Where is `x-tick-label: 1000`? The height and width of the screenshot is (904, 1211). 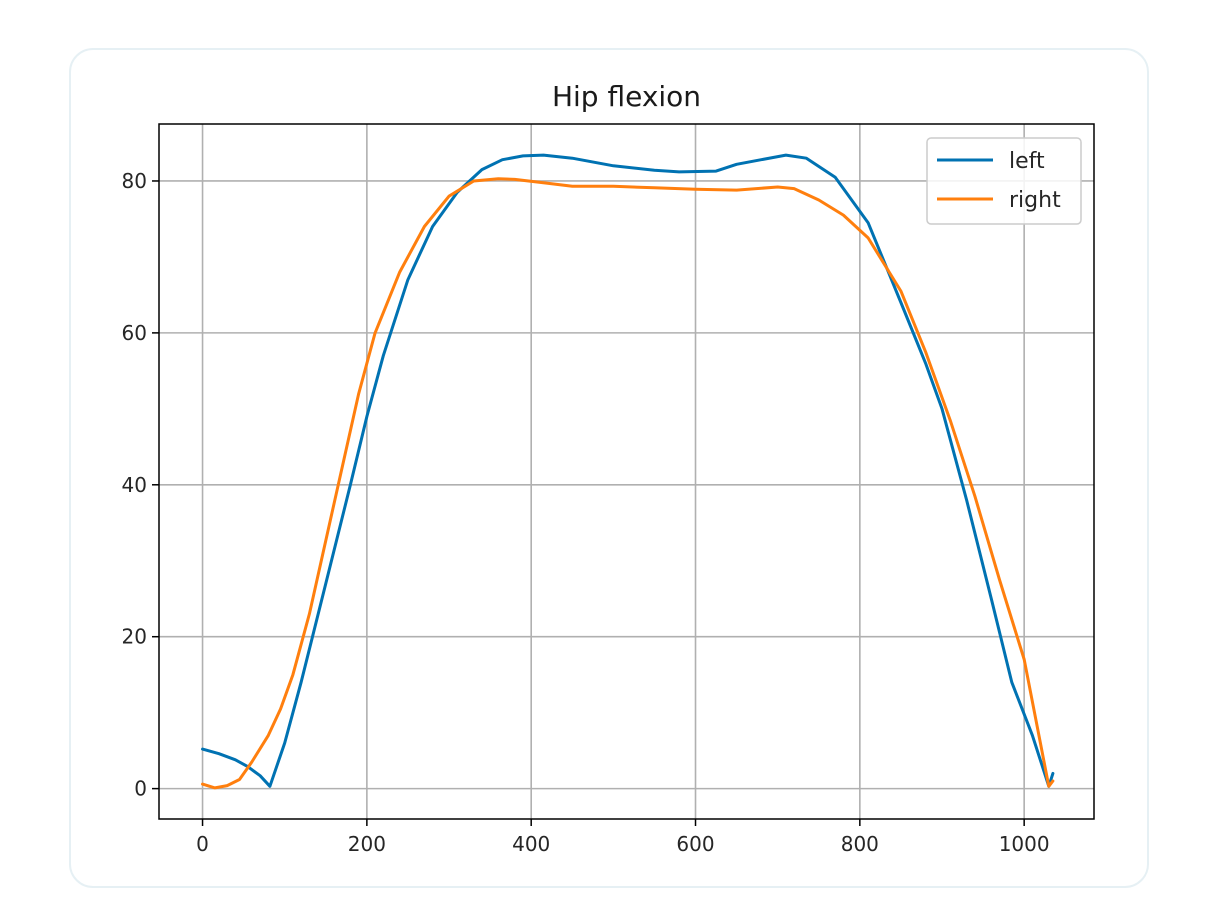
x-tick-label: 1000 is located at coordinates (1024, 844).